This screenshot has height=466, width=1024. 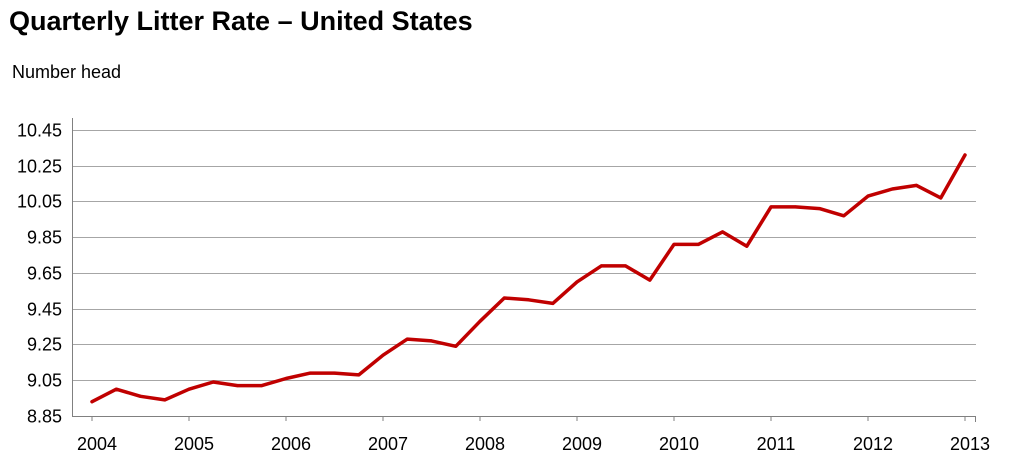 I want to click on y-tick-label: 9.45, so click(x=44, y=310).